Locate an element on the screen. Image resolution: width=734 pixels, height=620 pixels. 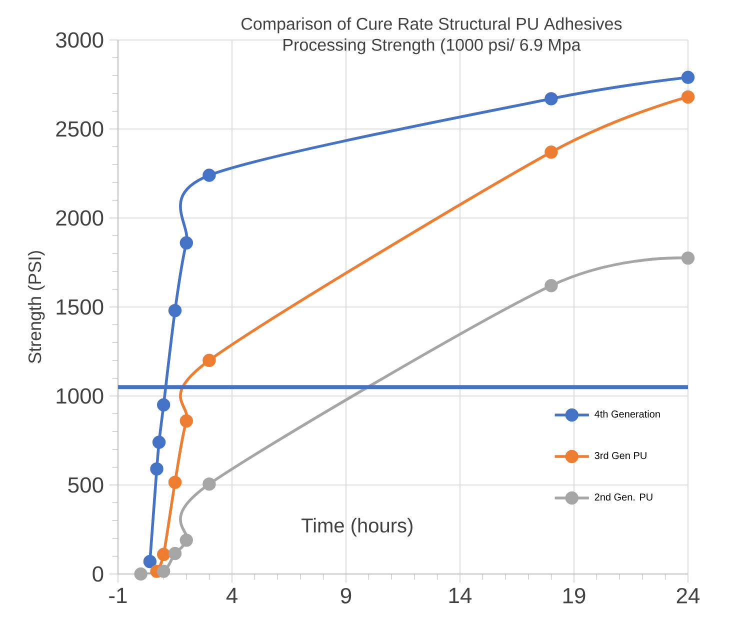
x-tick-label: 9 is located at coordinates (346, 596).